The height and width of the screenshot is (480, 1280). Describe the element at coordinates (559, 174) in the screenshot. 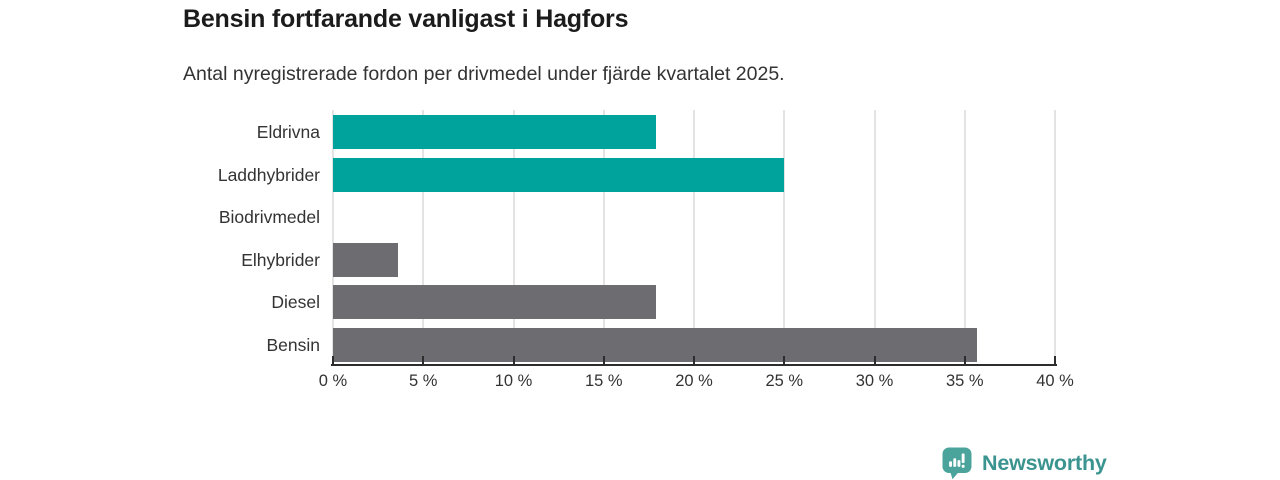

I see `bar-laddhybrider` at that location.